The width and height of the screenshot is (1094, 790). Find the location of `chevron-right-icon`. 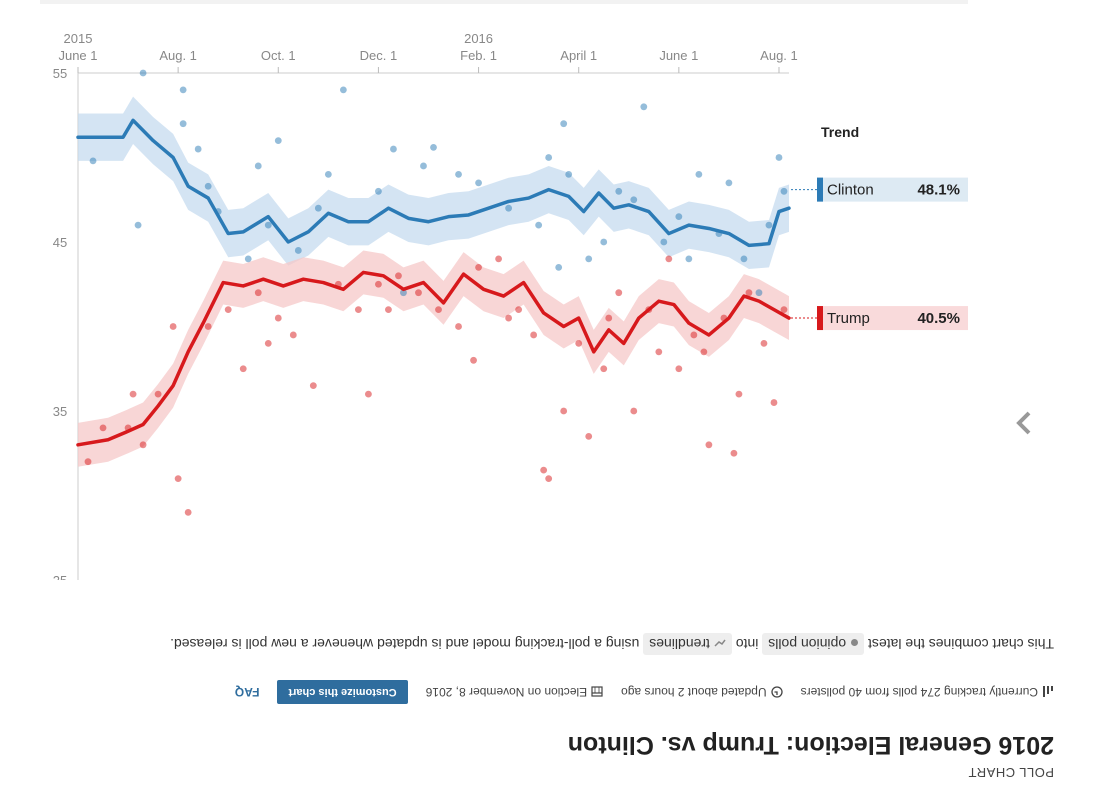

chevron-right-icon is located at coordinates (1024, 423).